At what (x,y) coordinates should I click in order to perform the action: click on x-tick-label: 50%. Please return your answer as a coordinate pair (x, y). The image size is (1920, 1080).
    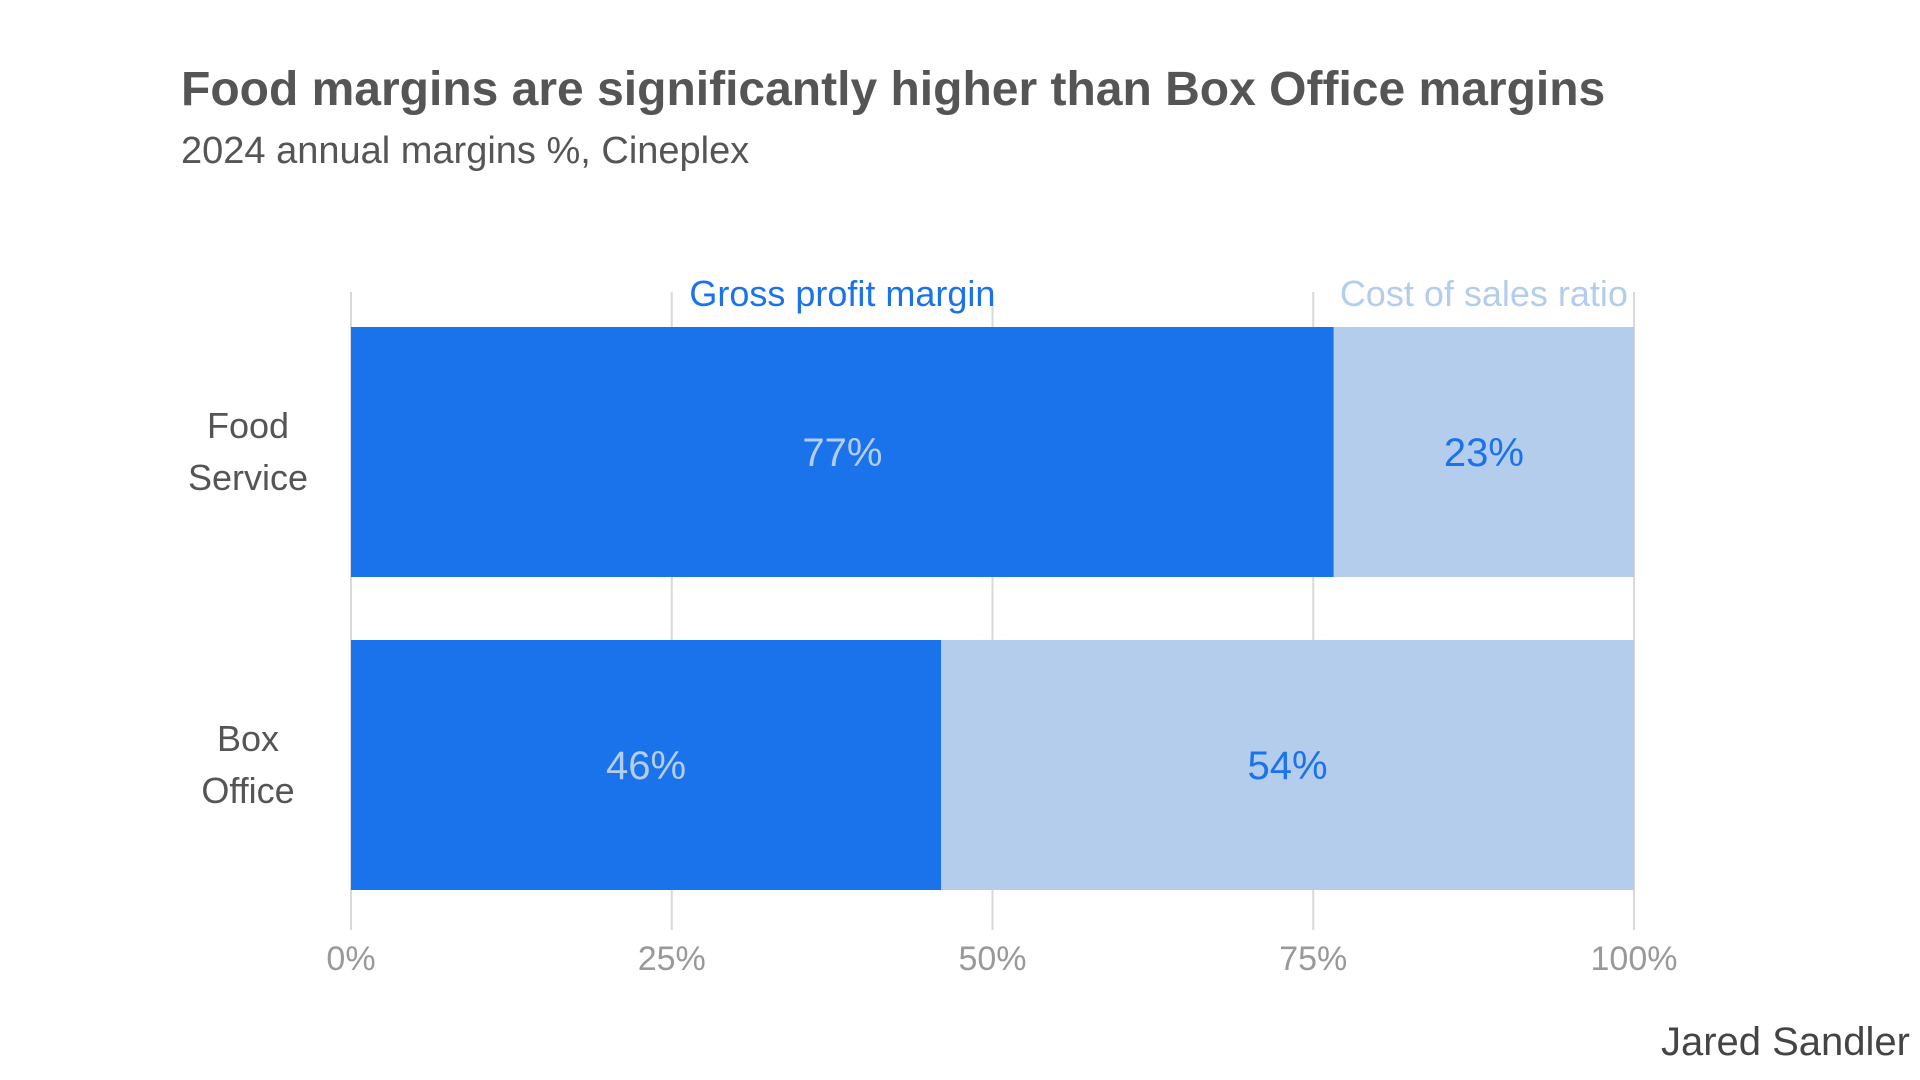
    Looking at the image, I should click on (992, 959).